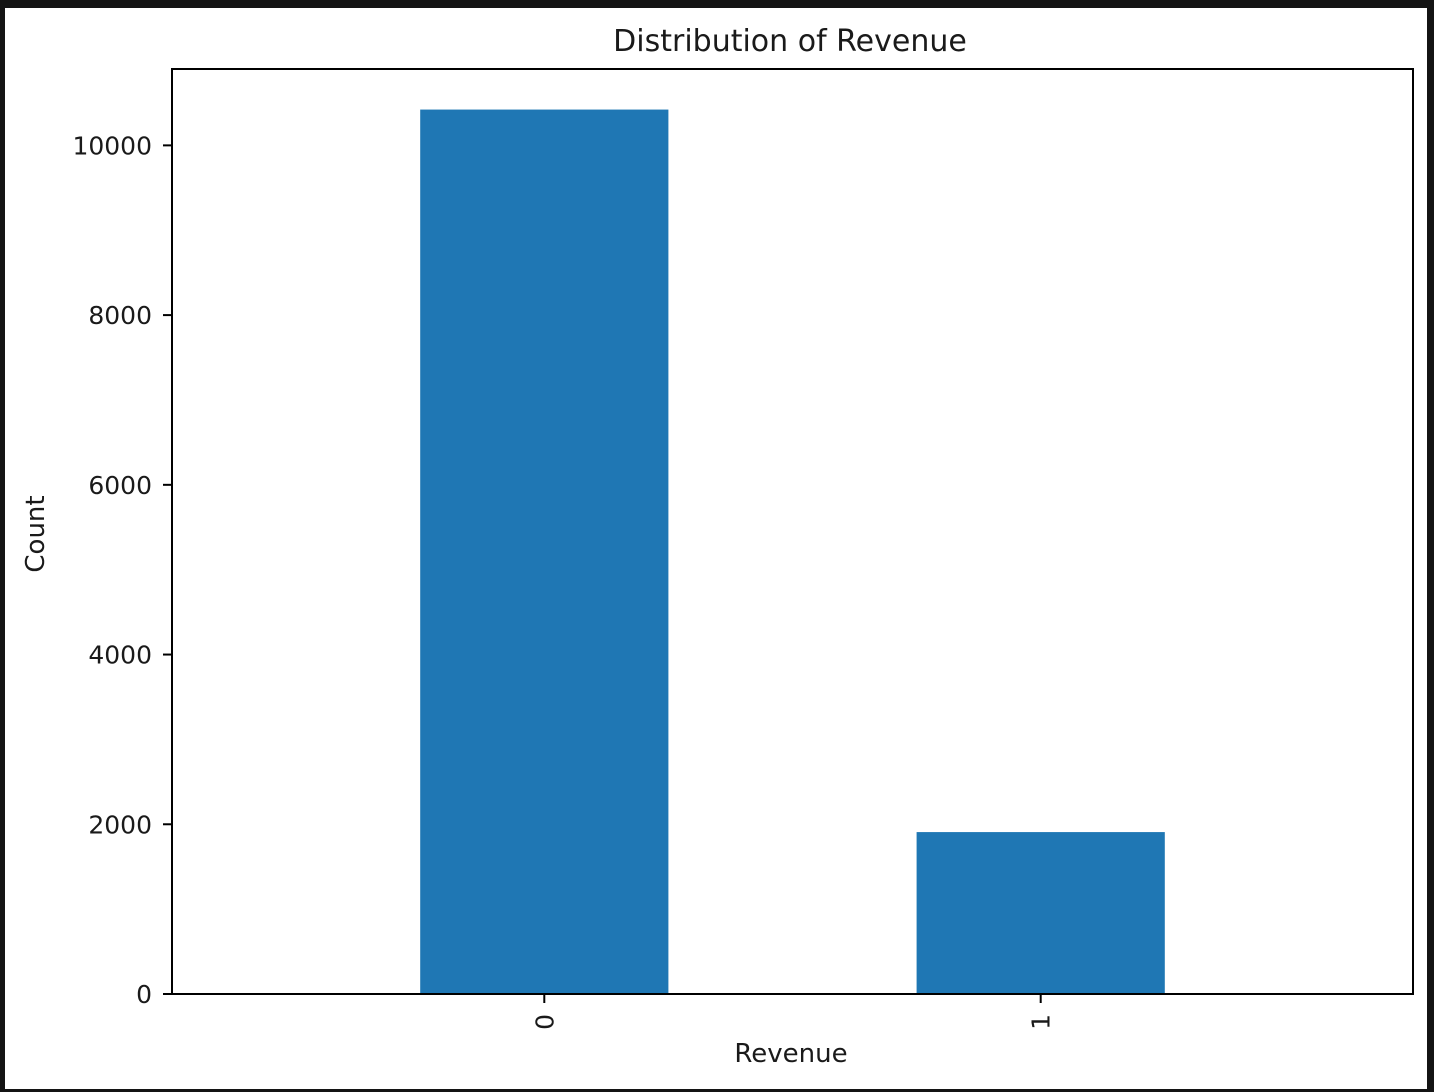 This screenshot has width=1434, height=1092. Describe the element at coordinates (120, 655) in the screenshot. I see `y-tick-label: 4000` at that location.